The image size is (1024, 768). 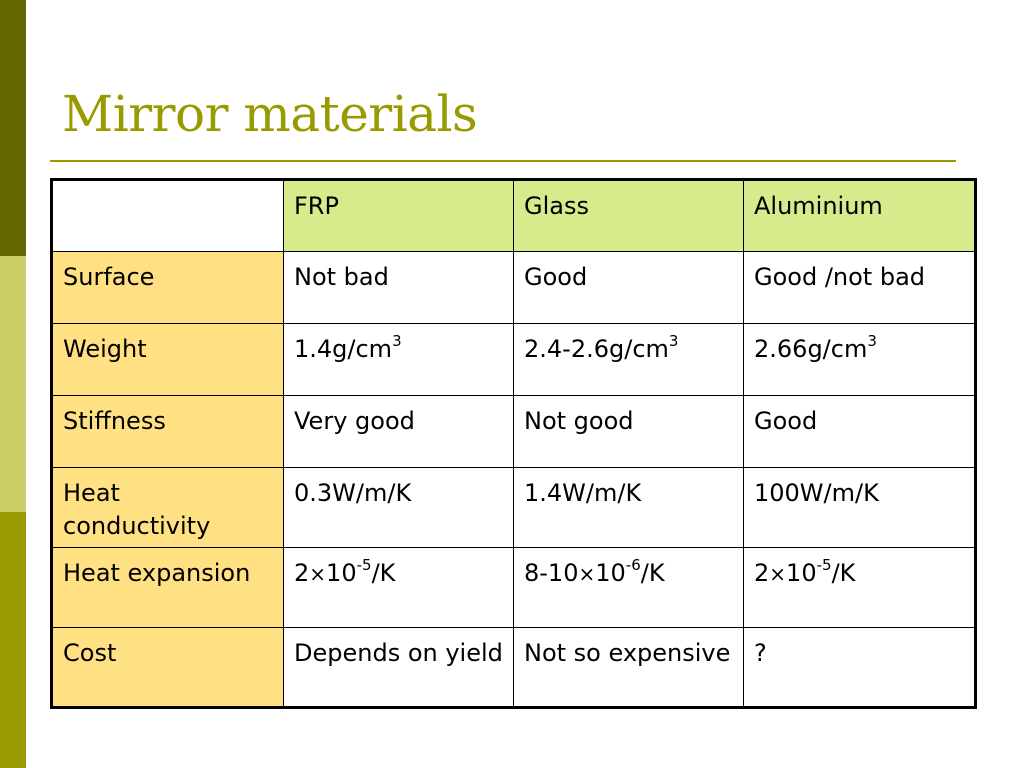 What do you see at coordinates (398, 359) in the screenshot?
I see `cell-weight-frp: 1.4g/cm3` at bounding box center [398, 359].